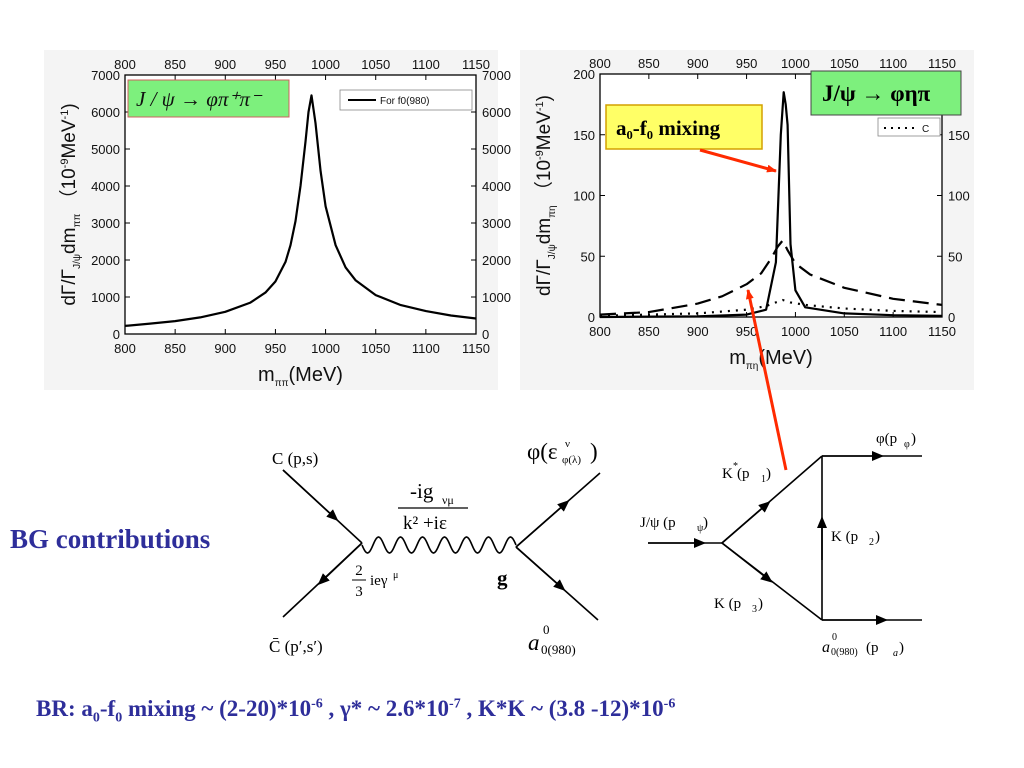 Image resolution: width=1024 pixels, height=768 pixels. What do you see at coordinates (913, 439) in the screenshot?
I see `phi-out-label-close: )` at bounding box center [913, 439].